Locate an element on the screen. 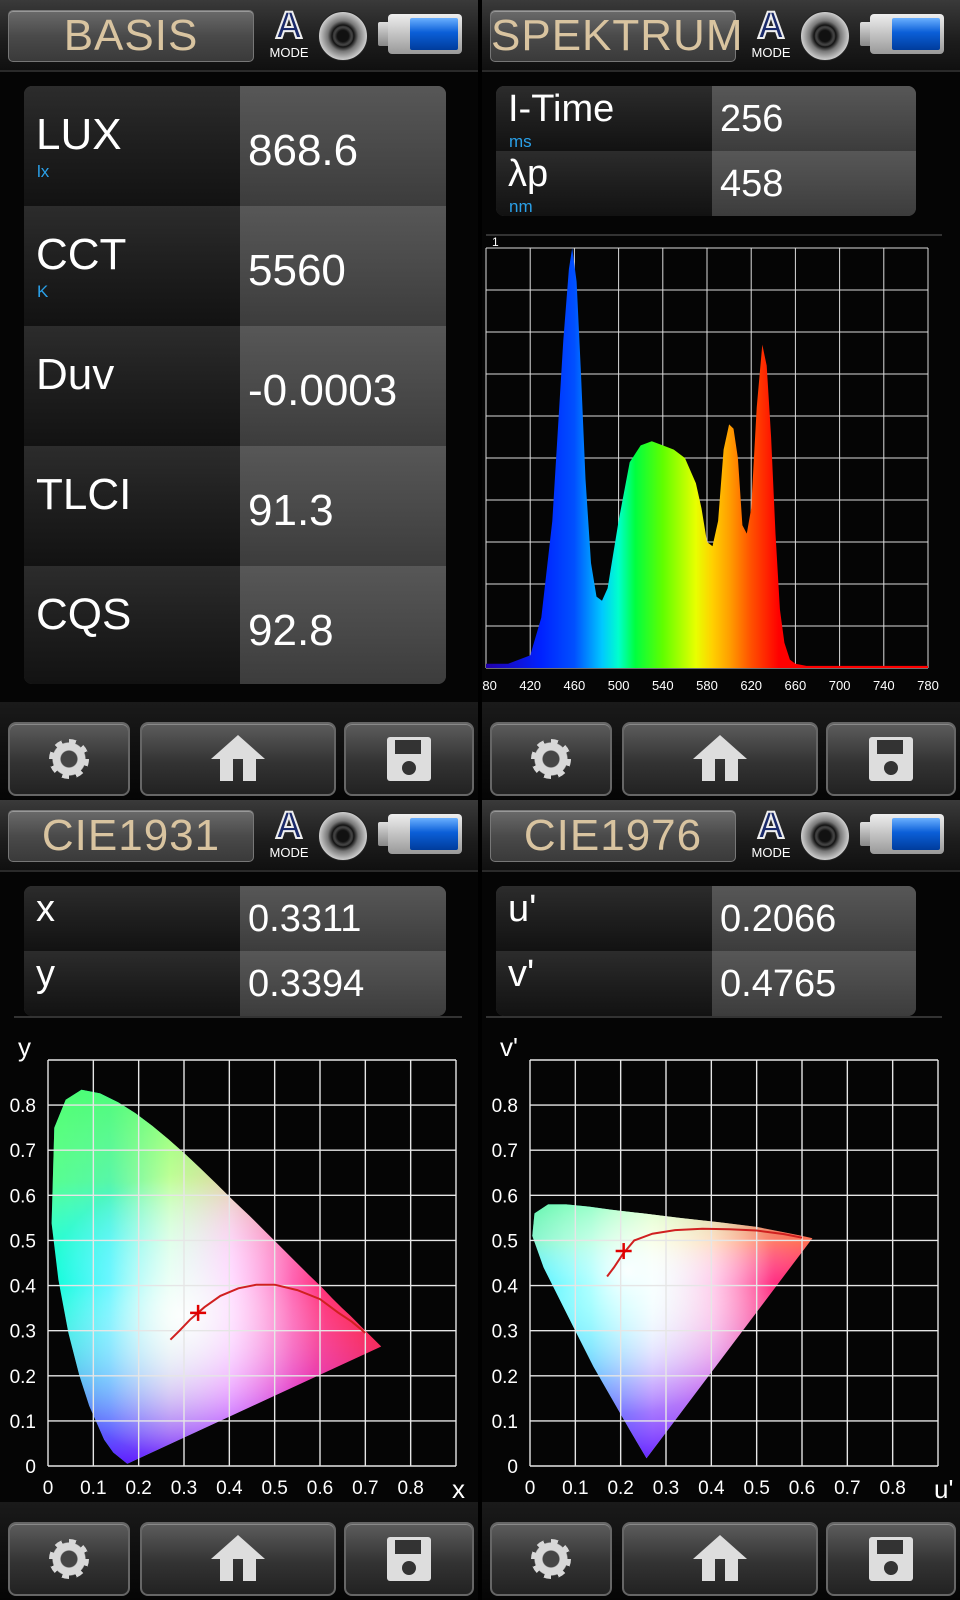 The width and height of the screenshot is (960, 1600). planckian-locus is located at coordinates (267, 1312).